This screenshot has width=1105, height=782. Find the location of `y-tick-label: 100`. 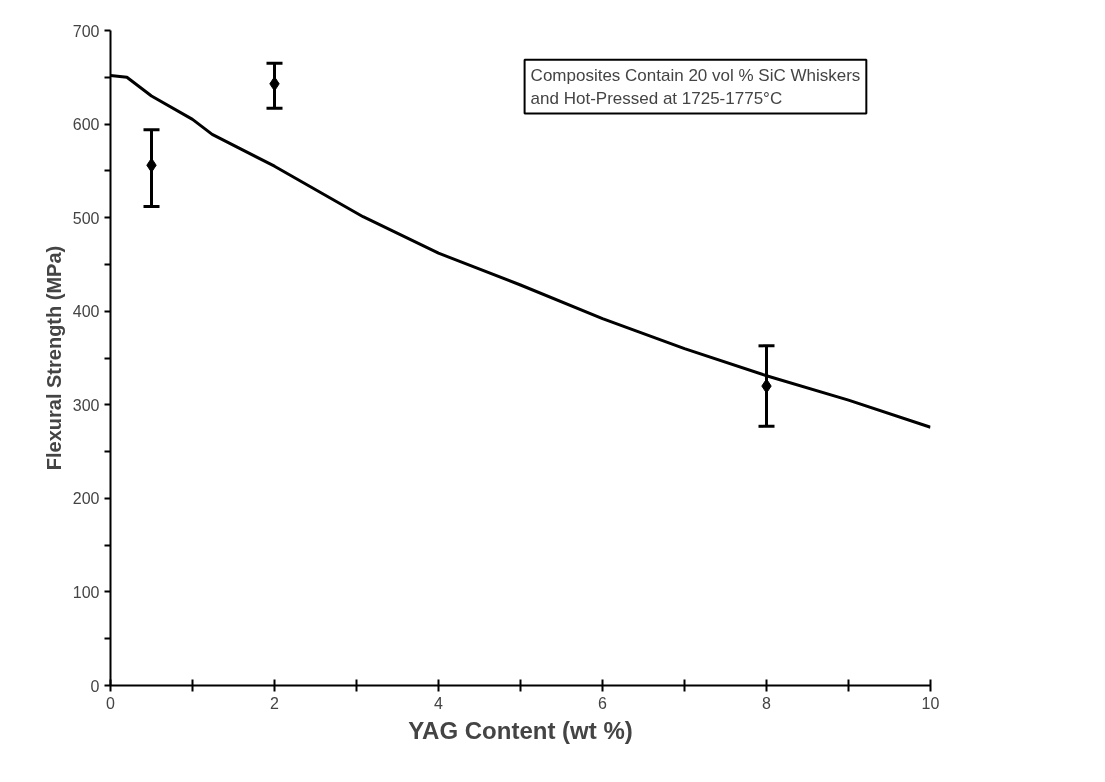

y-tick-label: 100 is located at coordinates (86, 592).